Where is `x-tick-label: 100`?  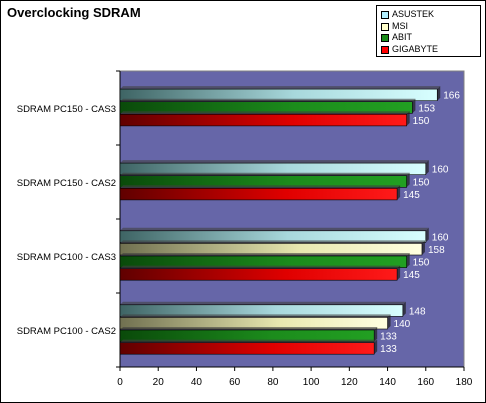 x-tick-label: 100 is located at coordinates (311, 382).